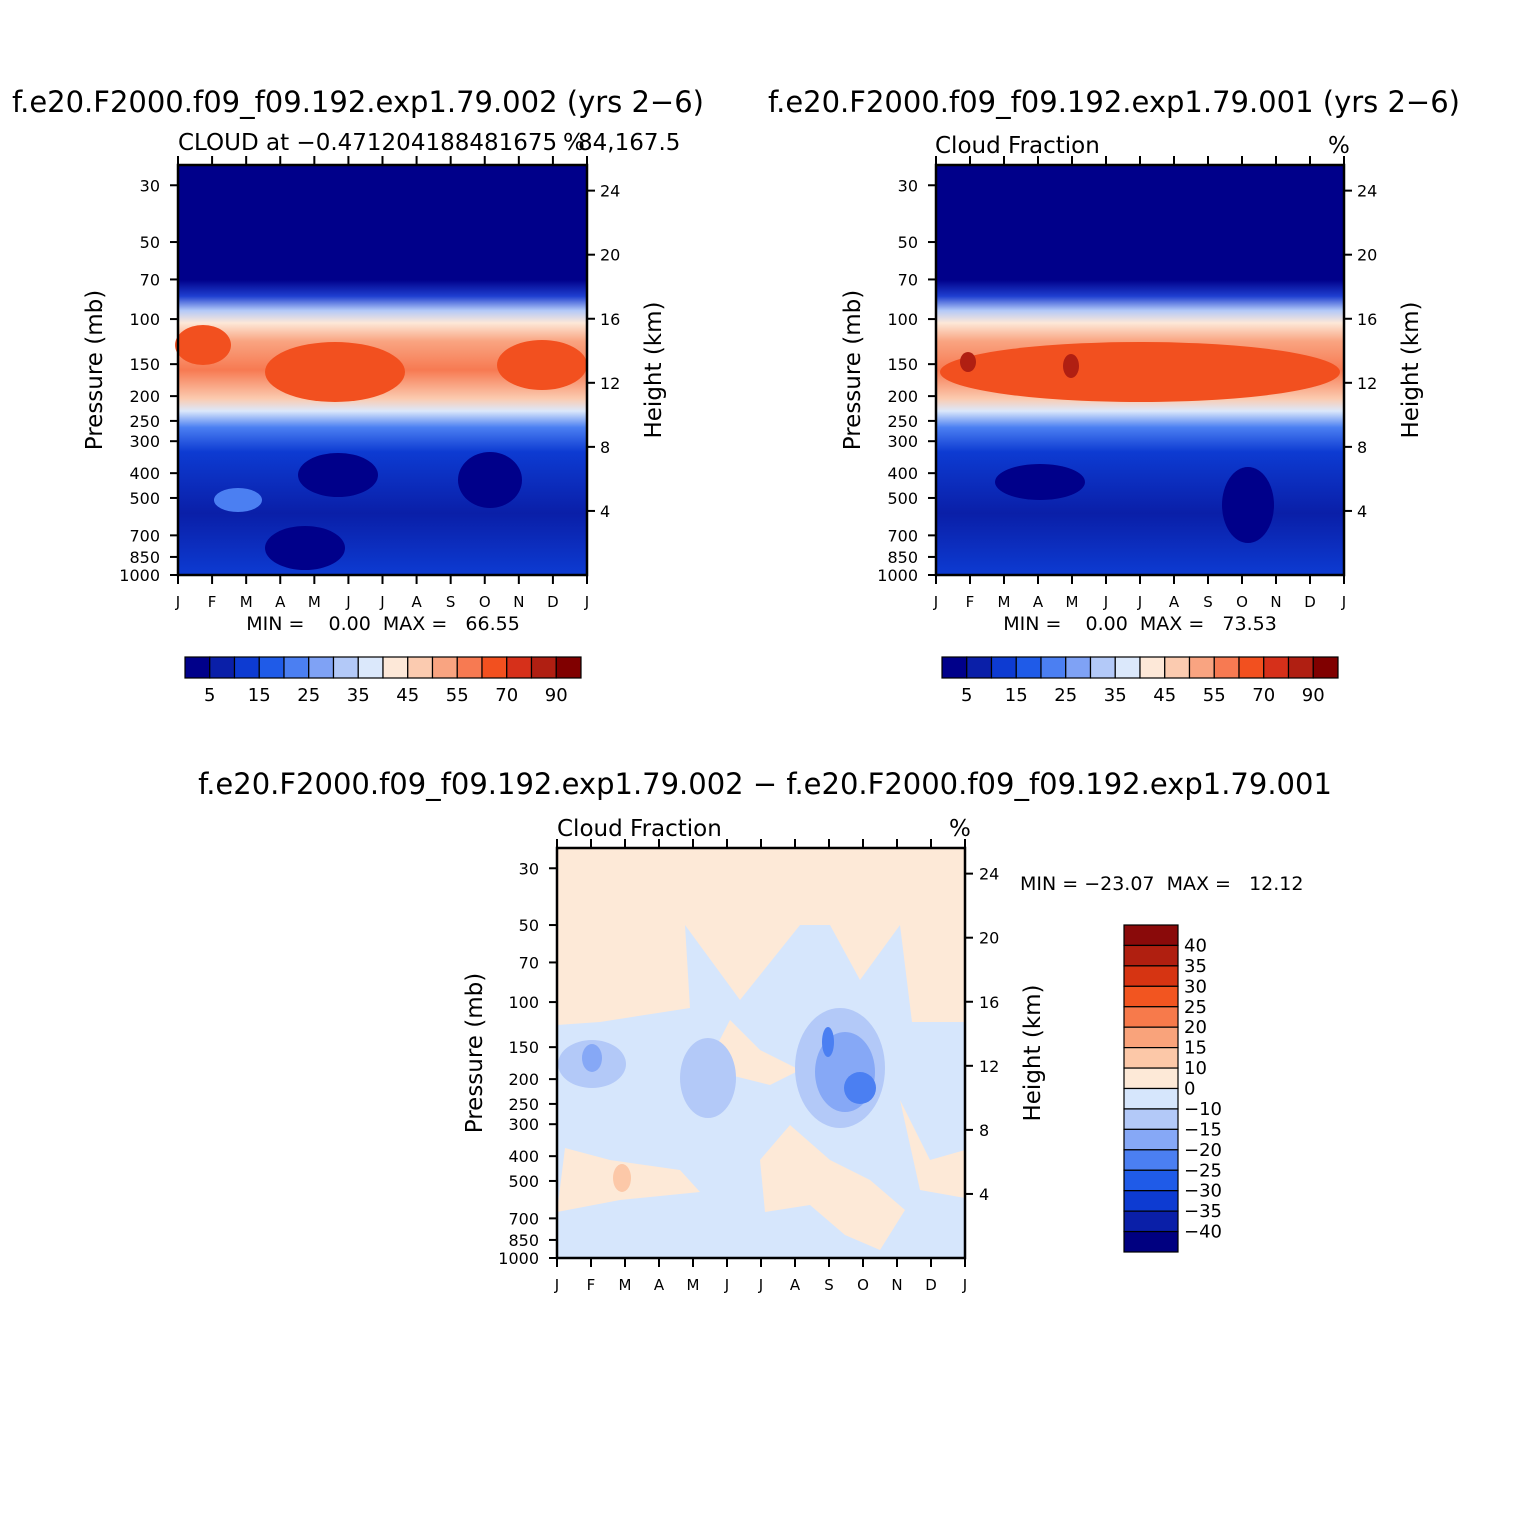 The image size is (1524, 1524). What do you see at coordinates (485, 602) in the screenshot?
I see `month-tick-label: O` at bounding box center [485, 602].